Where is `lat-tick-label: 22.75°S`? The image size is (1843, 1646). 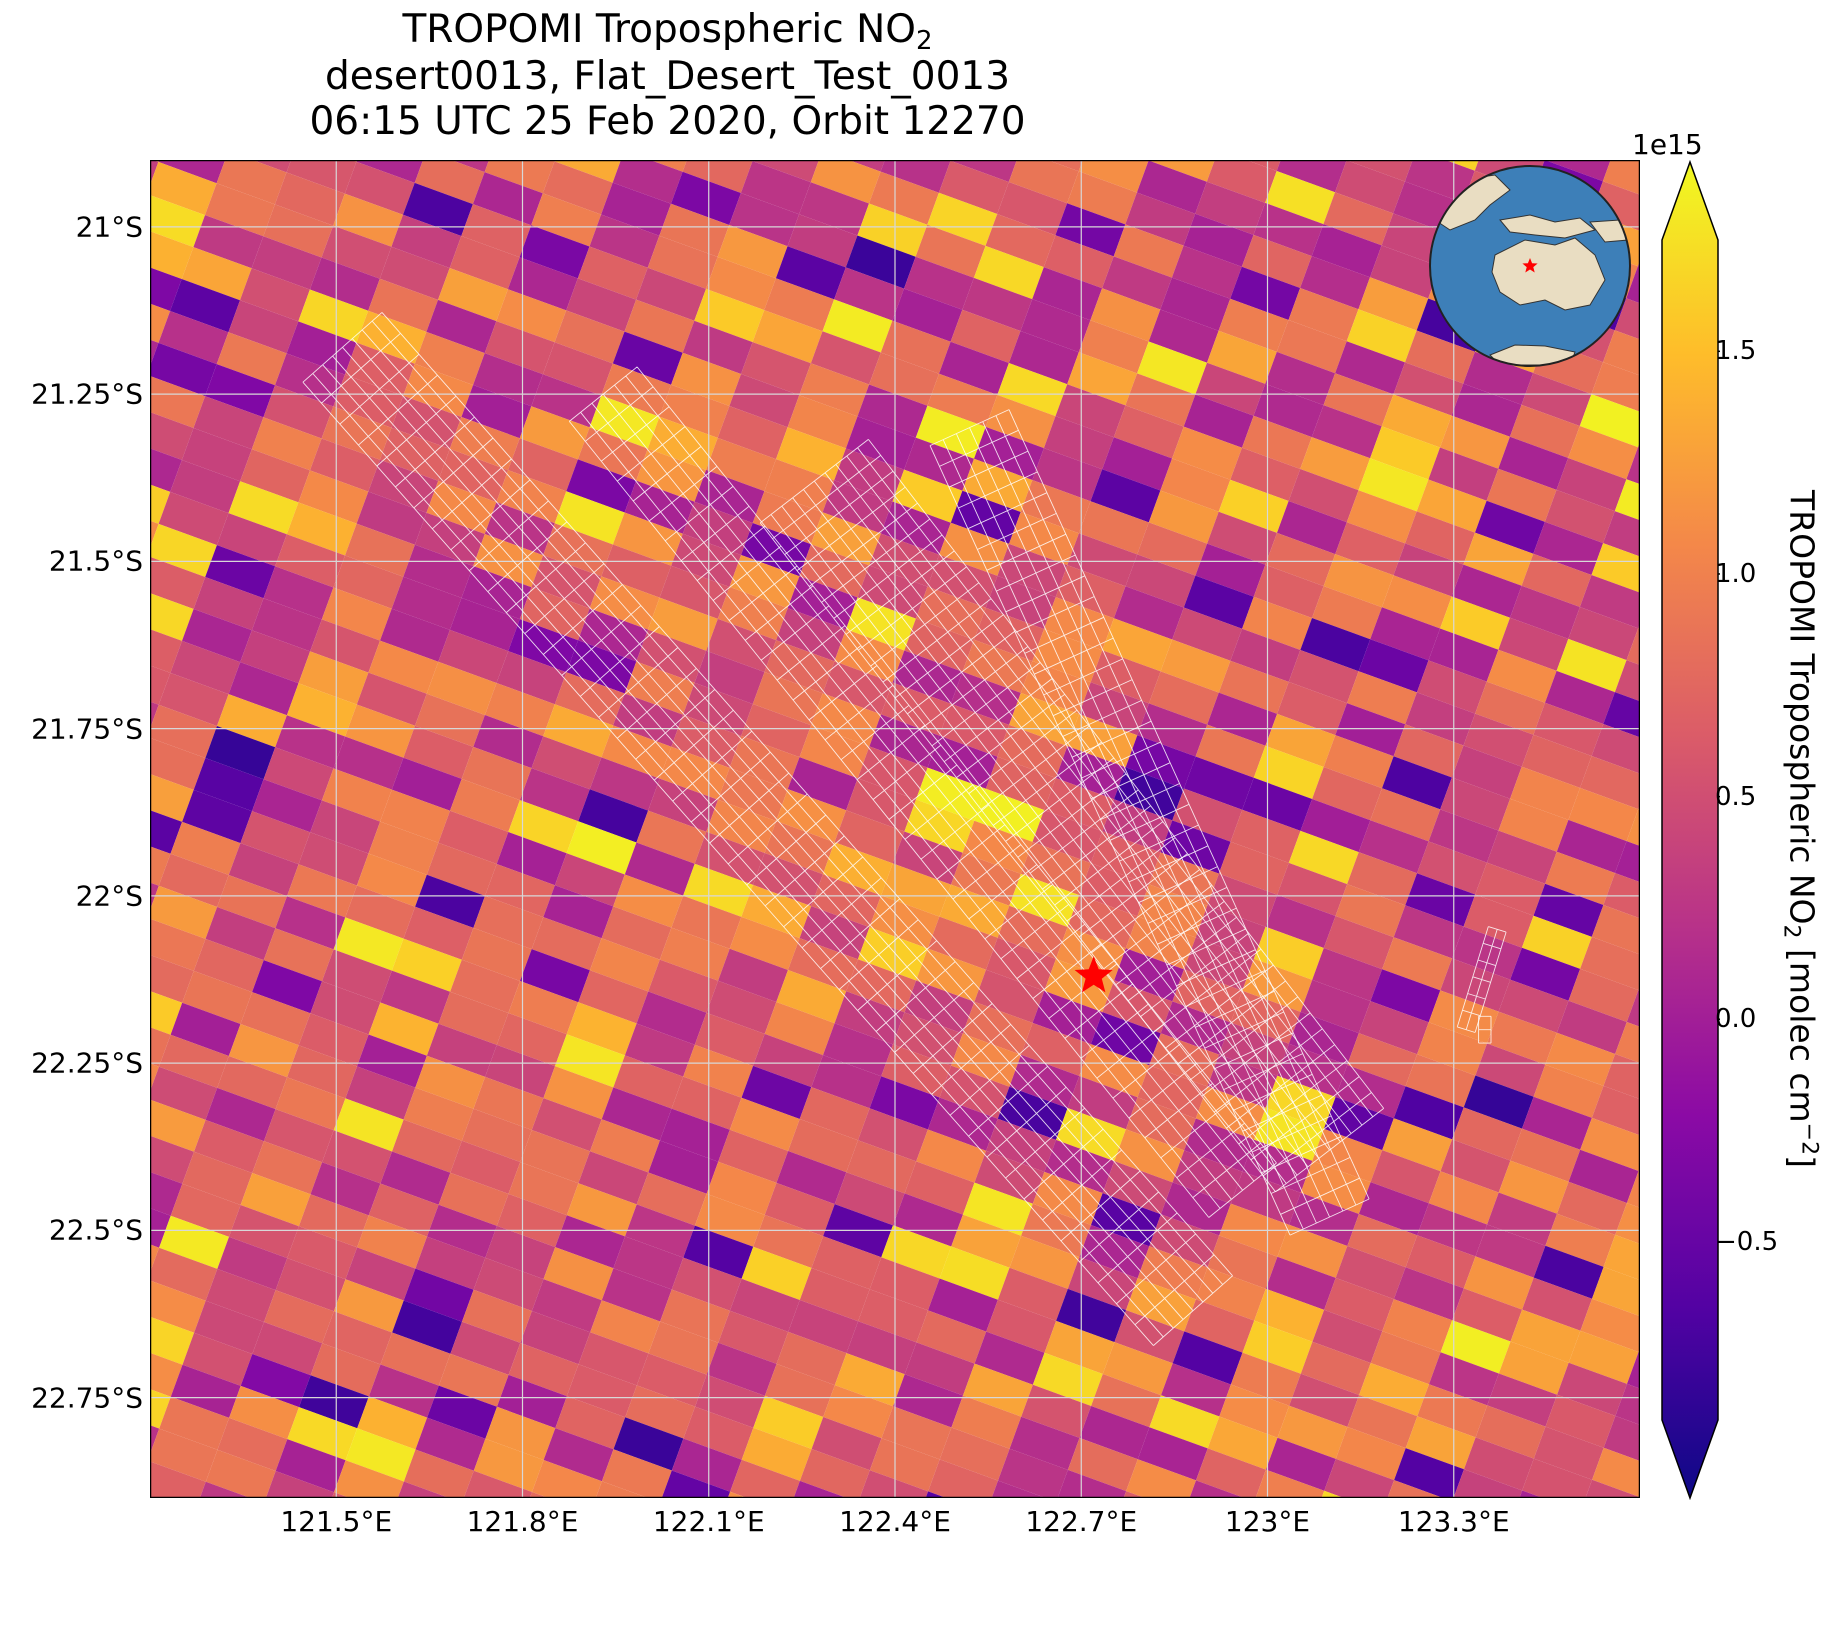
lat-tick-label: 22.75°S is located at coordinates (87, 1397).